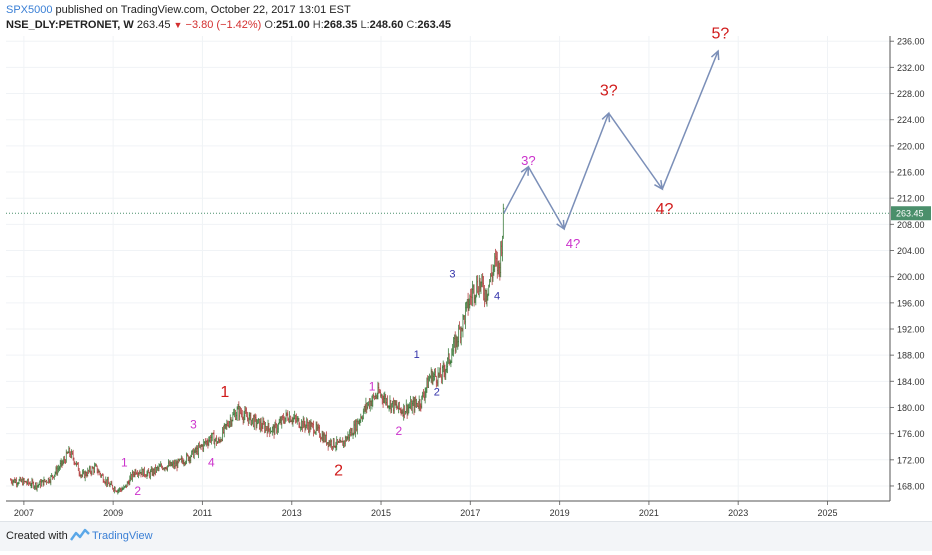  I want to click on last-price-badge, so click(911, 213).